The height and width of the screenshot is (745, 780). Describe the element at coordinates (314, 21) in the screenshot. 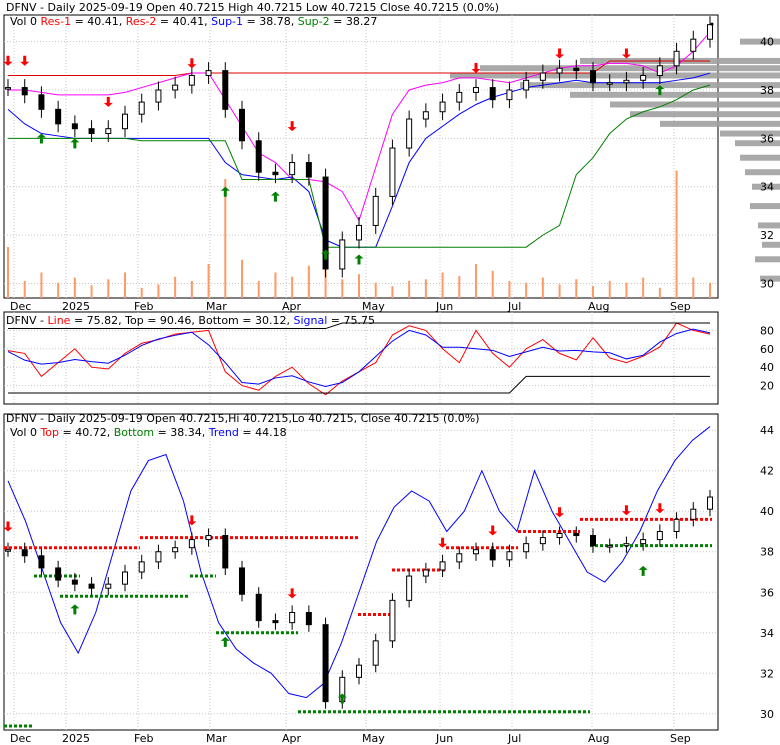

I see `header-run: Sup-2` at that location.